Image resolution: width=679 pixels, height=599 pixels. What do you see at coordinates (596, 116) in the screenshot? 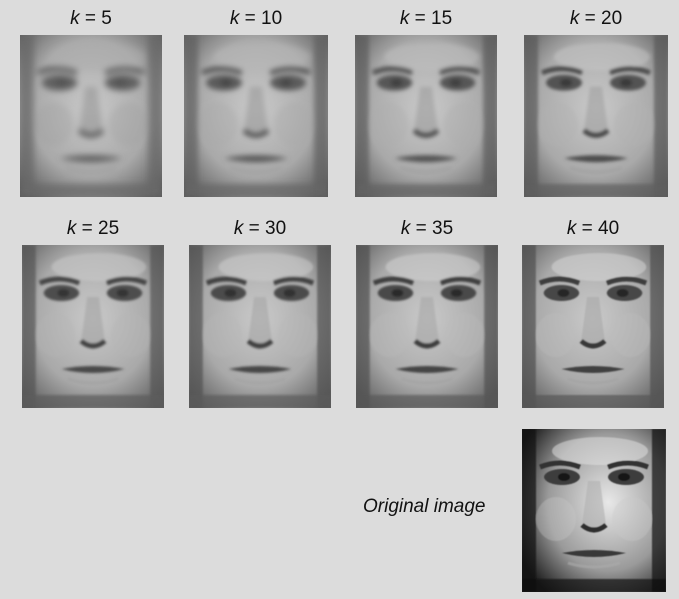
I see `face-reconstruction-k20` at bounding box center [596, 116].